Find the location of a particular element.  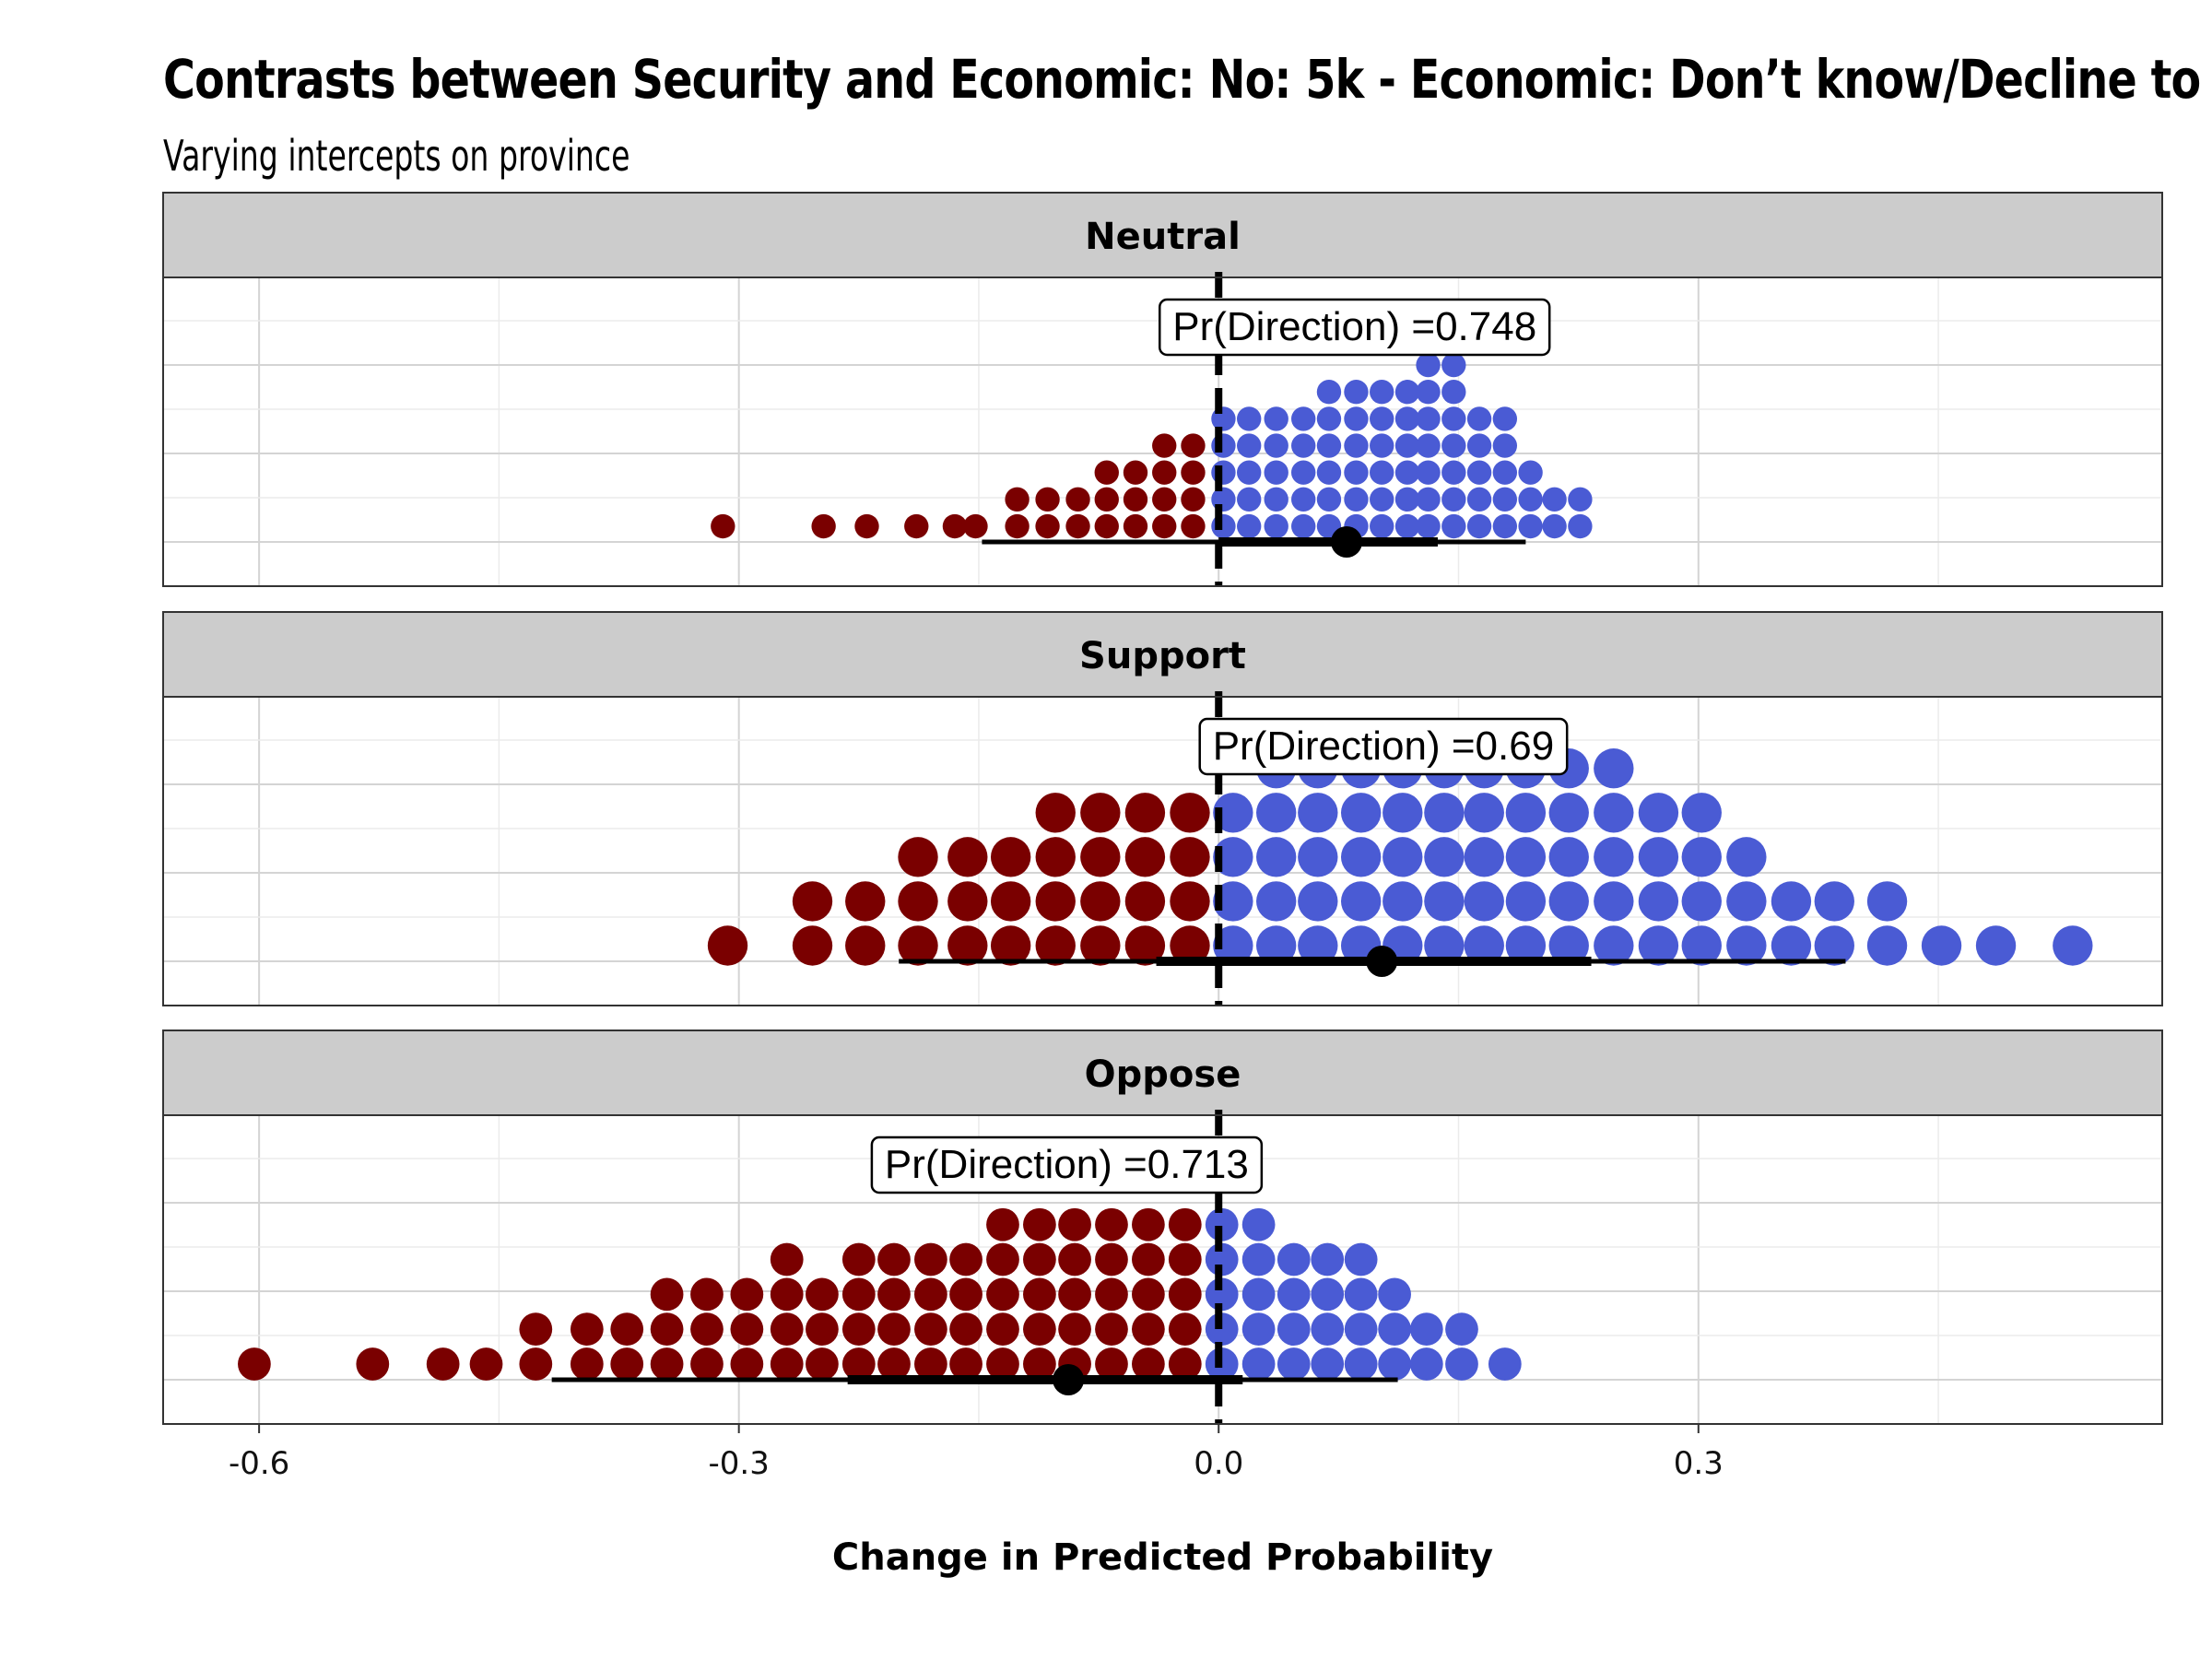

pr-direction-label: Pr(Direction) =0.69 is located at coordinates (1383, 746).